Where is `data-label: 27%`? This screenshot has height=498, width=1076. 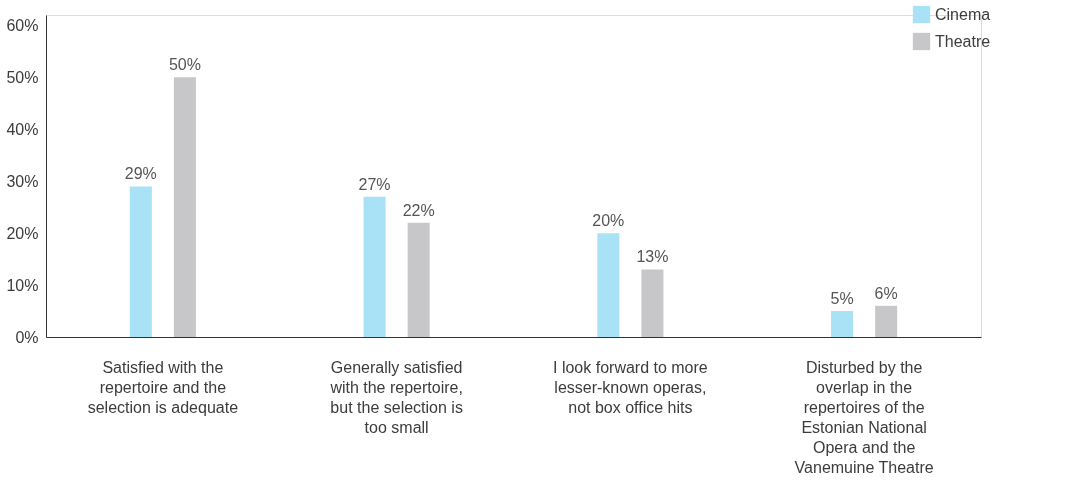 data-label: 27% is located at coordinates (374, 184).